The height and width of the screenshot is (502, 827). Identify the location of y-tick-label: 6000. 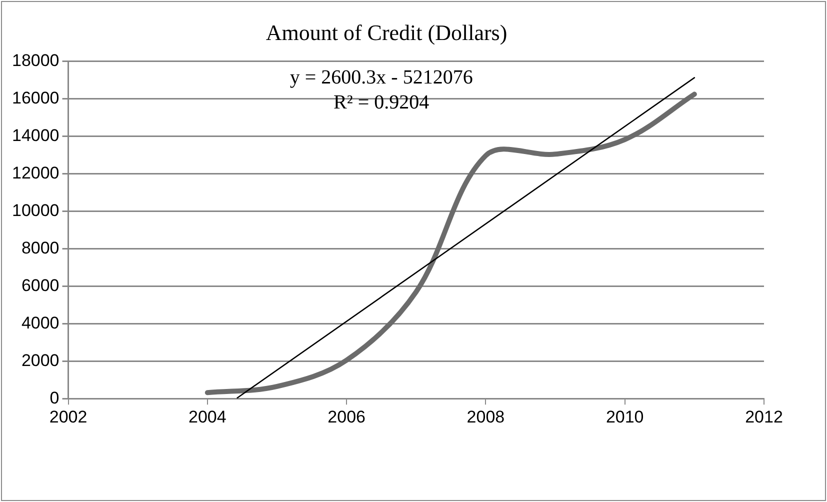
(40, 285).